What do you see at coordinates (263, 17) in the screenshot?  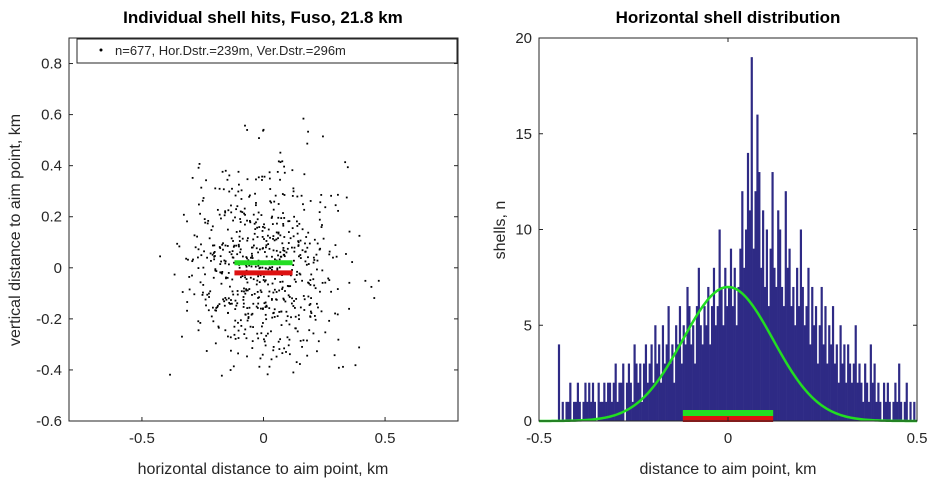 I see `scatter-title: Individual shell hits, Fuso, 21.8 km` at bounding box center [263, 17].